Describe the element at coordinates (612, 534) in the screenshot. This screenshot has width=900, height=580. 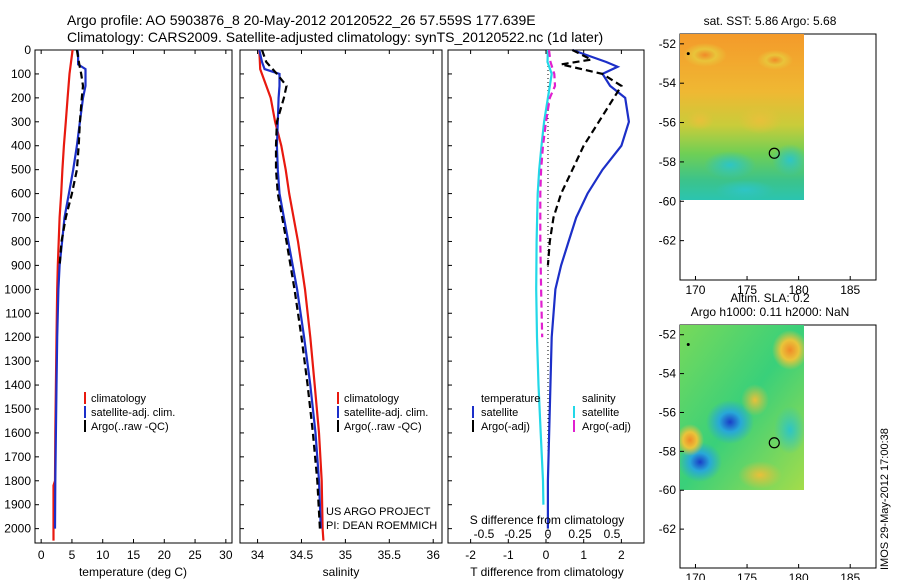
I see `s-tick-label: 0.5` at that location.